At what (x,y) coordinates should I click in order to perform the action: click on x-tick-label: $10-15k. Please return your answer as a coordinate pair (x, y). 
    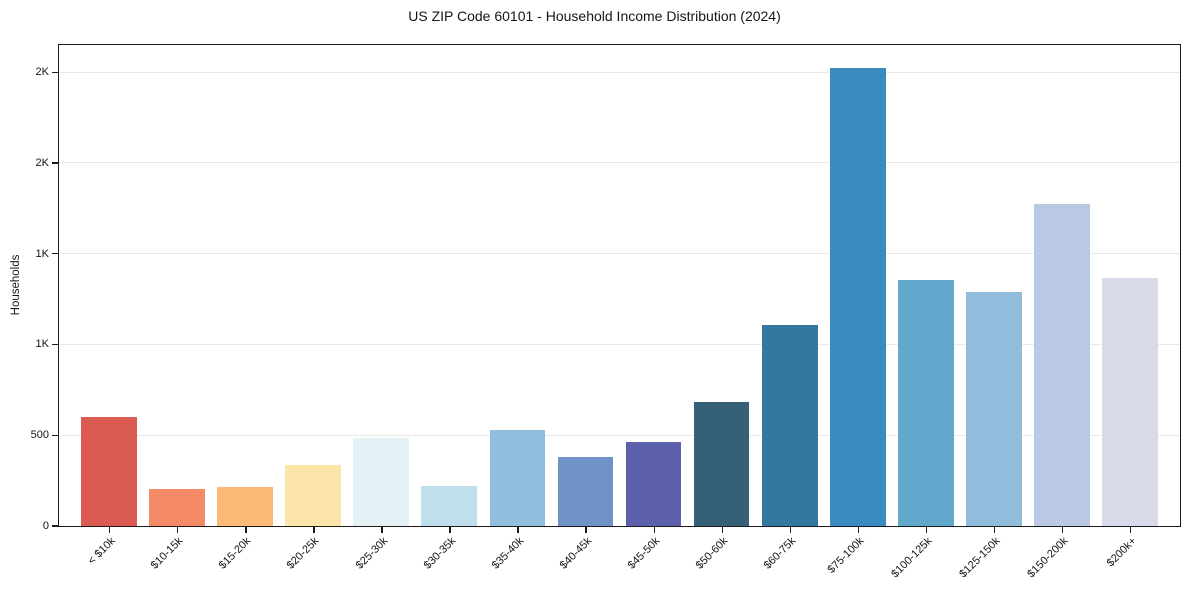
    Looking at the image, I should click on (167, 553).